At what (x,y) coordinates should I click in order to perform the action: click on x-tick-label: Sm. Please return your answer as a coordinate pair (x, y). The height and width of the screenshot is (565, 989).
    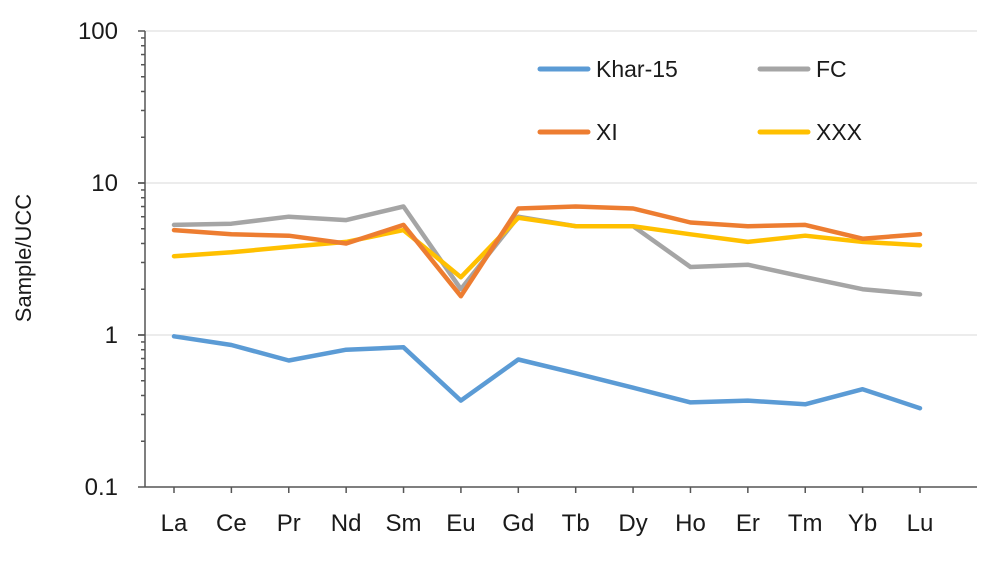
    Looking at the image, I should click on (404, 523).